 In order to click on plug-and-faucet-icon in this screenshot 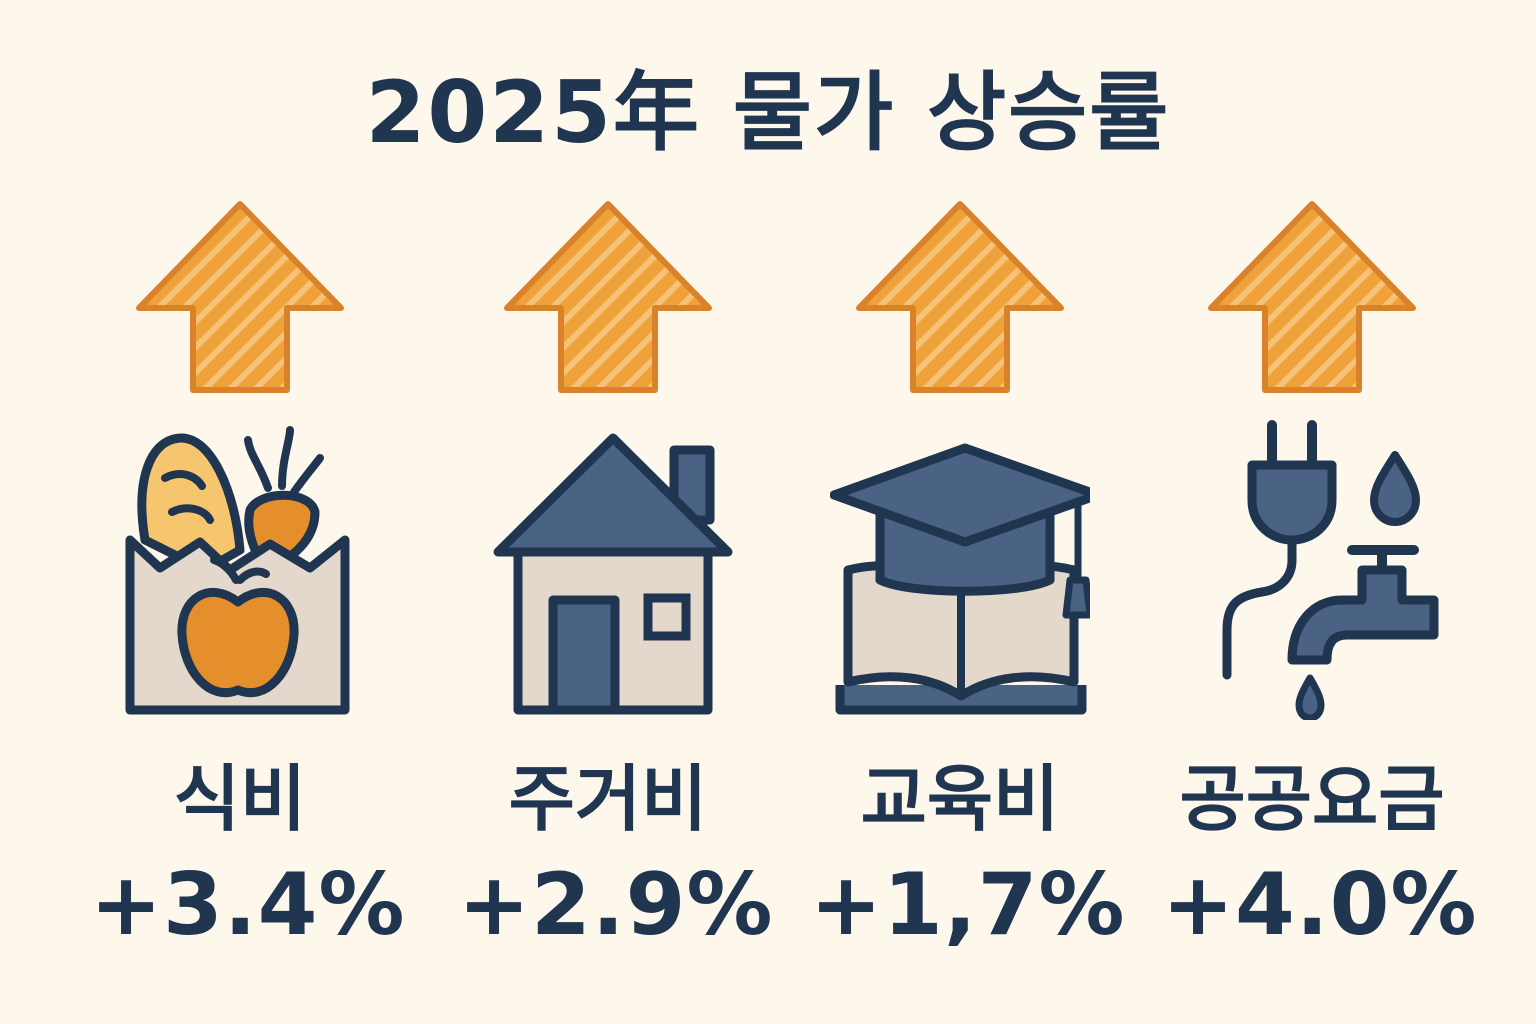, I will do `click(1330, 570)`.